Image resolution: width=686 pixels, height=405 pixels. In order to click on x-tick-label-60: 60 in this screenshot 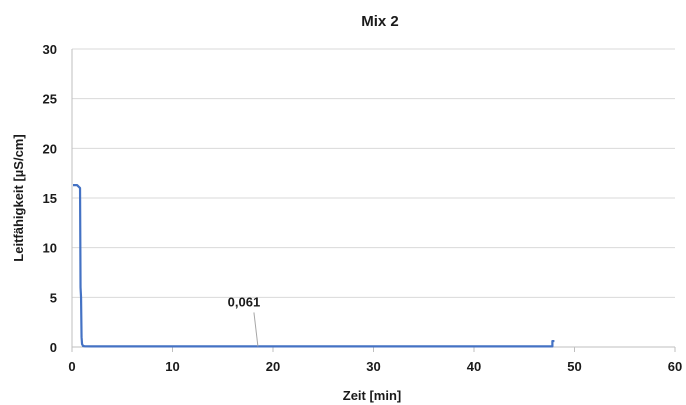, I will do `click(675, 366)`.